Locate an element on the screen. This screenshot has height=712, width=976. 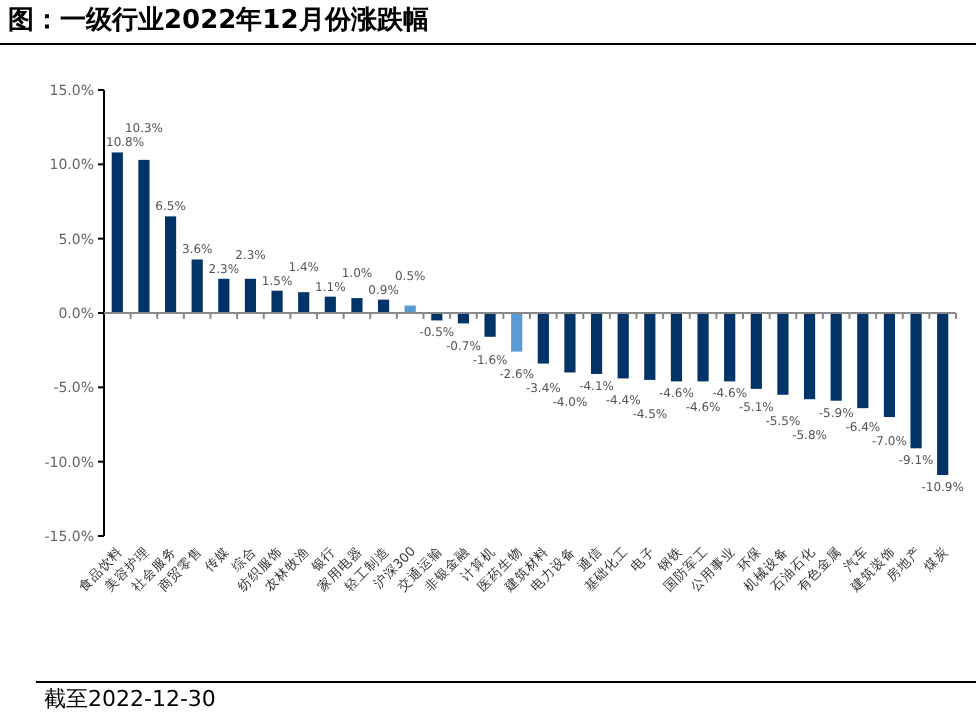
chart-title: 图：一级行业2022年12月份涨跌幅 is located at coordinates (218, 21).